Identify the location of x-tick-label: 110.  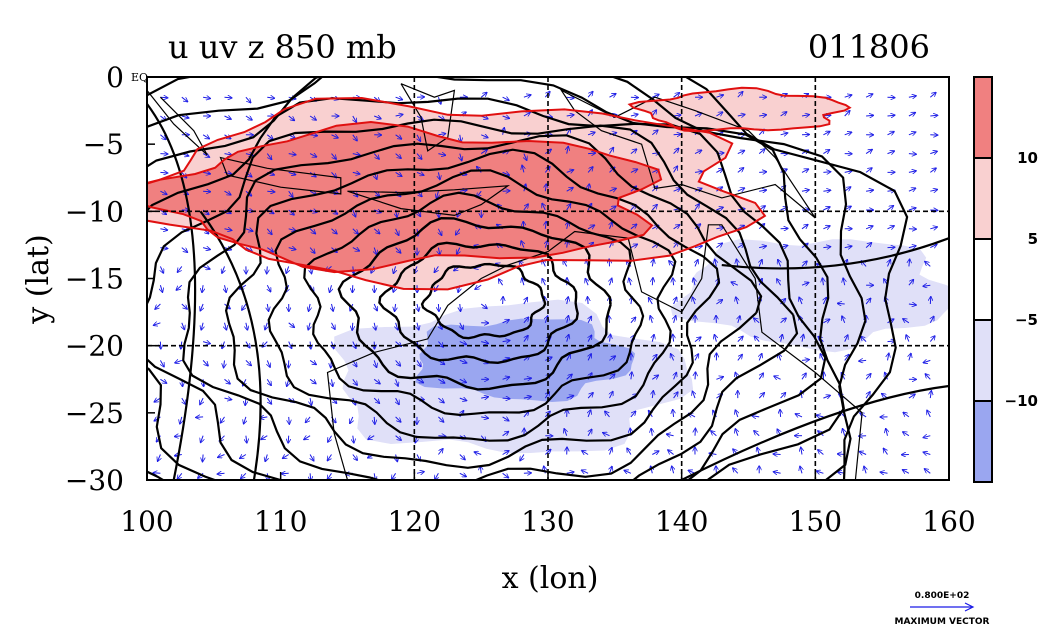
(280, 521).